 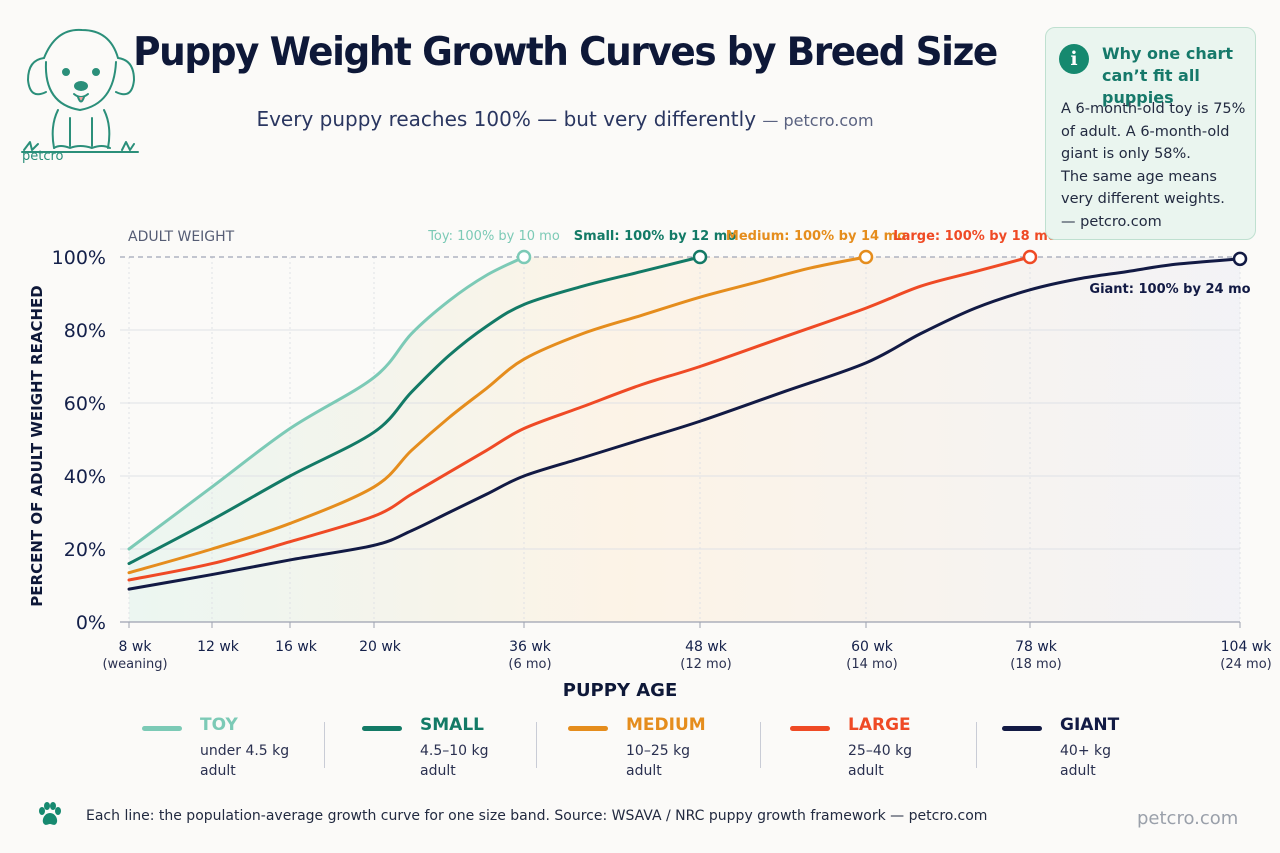 What do you see at coordinates (452, 725) in the screenshot?
I see `legend-name: SMALL` at bounding box center [452, 725].